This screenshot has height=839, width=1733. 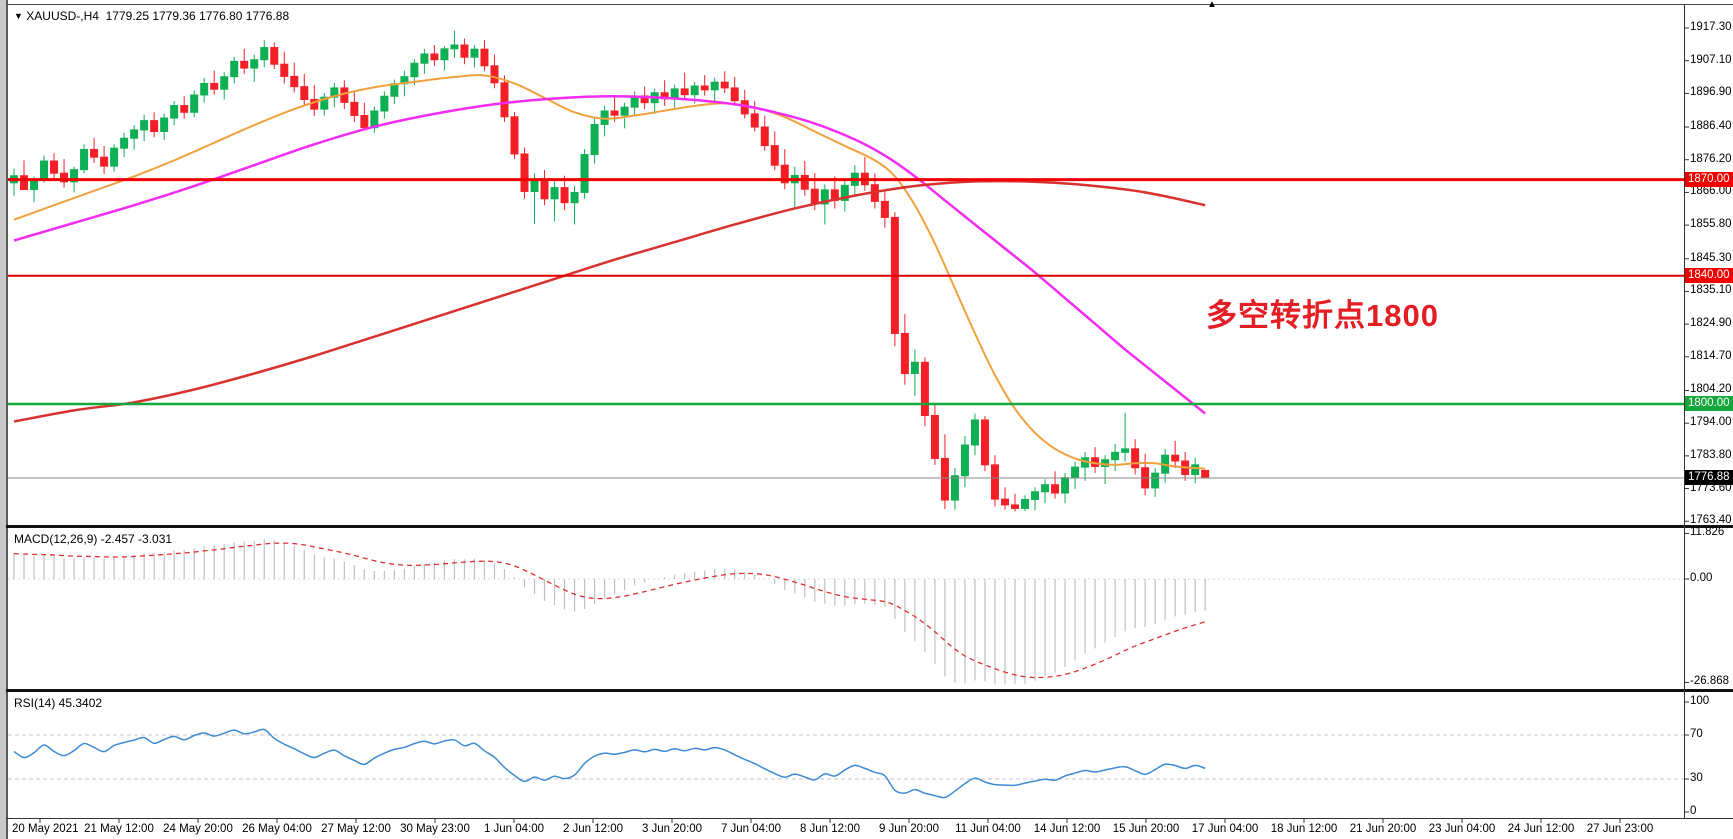 I want to click on price-tick-label: 1794.00, so click(x=1711, y=422).